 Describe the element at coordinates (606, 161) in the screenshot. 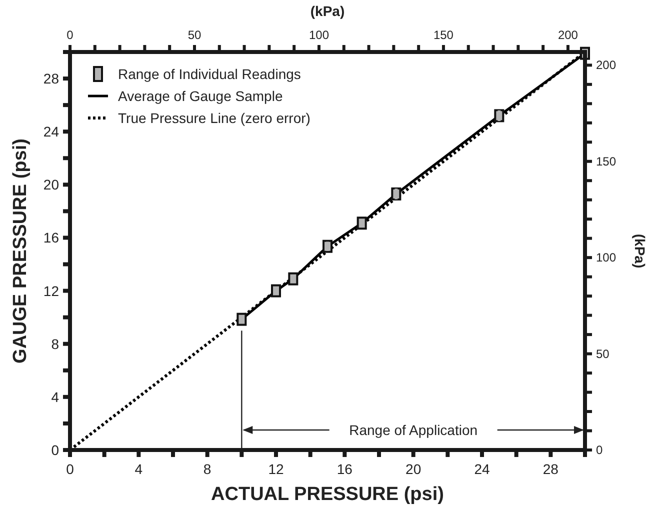

I see `y2-tick-label: 150` at that location.